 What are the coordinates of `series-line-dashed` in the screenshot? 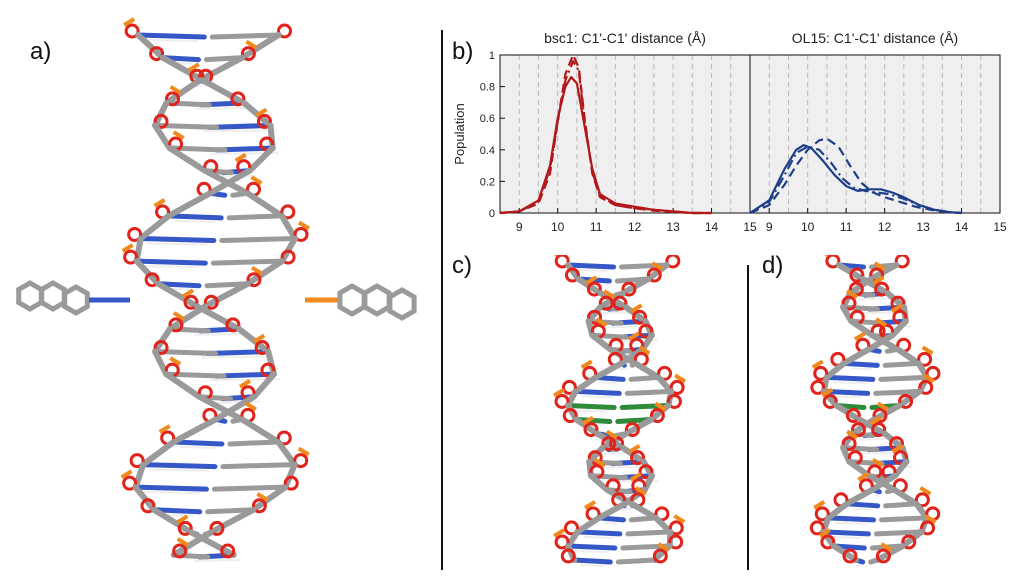 It's located at (855, 176).